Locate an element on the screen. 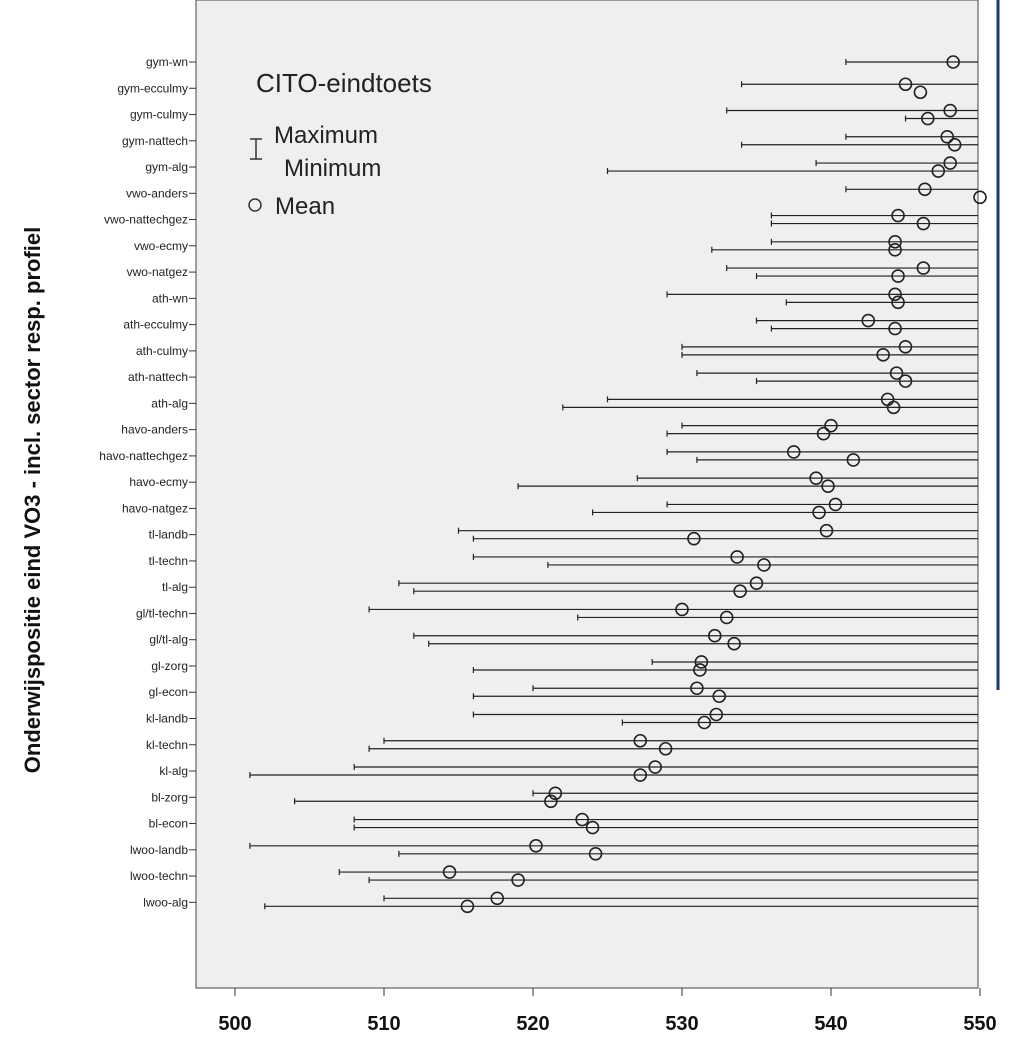 This screenshot has height=1037, width=1015. category-label: lwoo-alg is located at coordinates (165, 902).